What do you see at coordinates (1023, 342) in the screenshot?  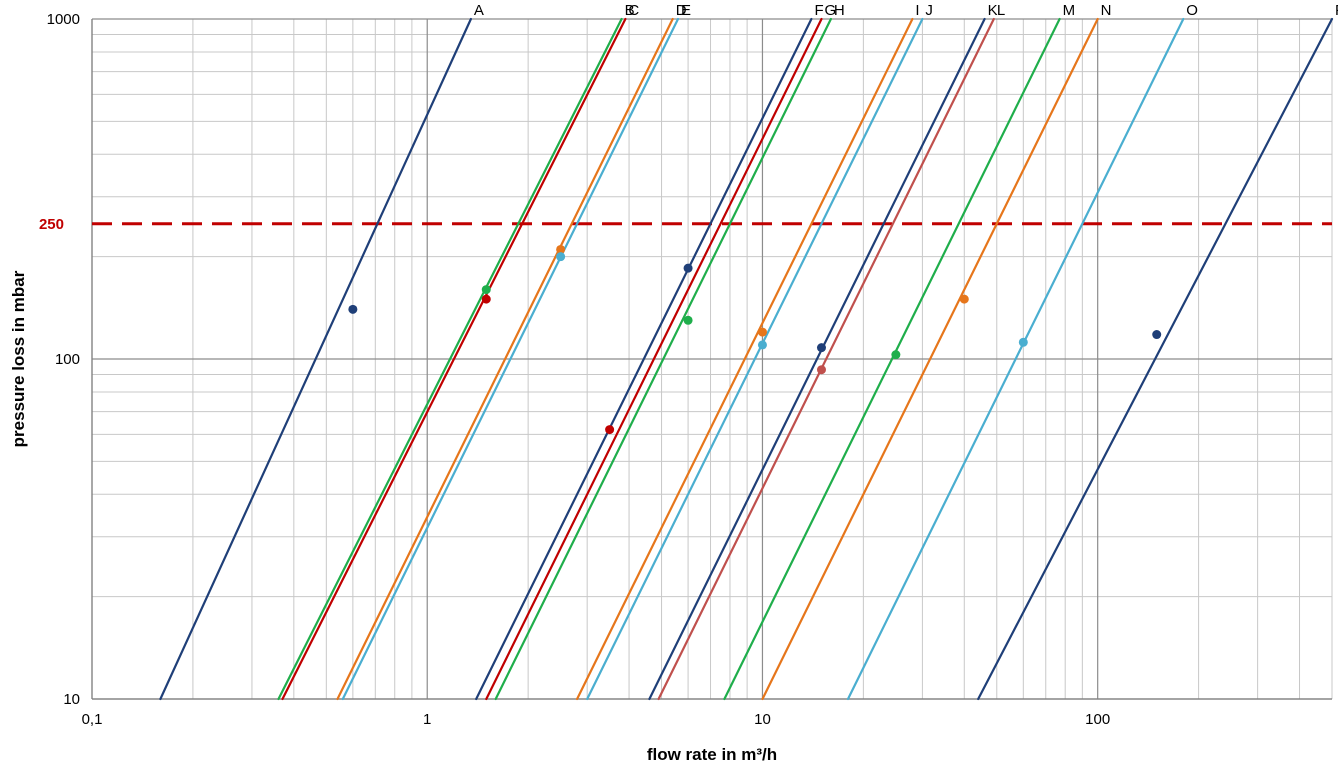 I see `series-marker-O` at bounding box center [1023, 342].